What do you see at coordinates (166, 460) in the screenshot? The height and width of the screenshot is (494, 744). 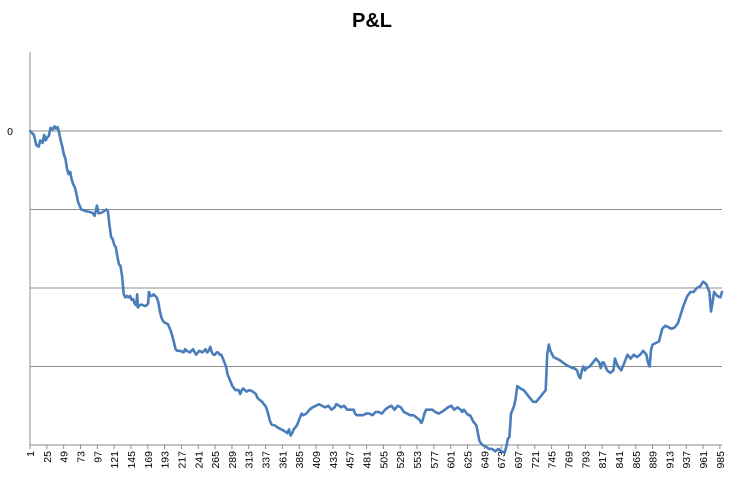 I see `x-tick-label: 193` at bounding box center [166, 460].